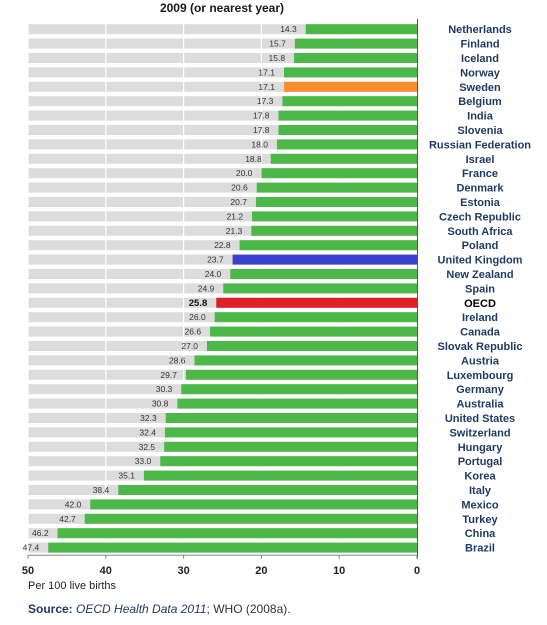 The height and width of the screenshot is (625, 547). What do you see at coordinates (213, 274) in the screenshot?
I see `value-label-new-zealand: 24.0` at bounding box center [213, 274].